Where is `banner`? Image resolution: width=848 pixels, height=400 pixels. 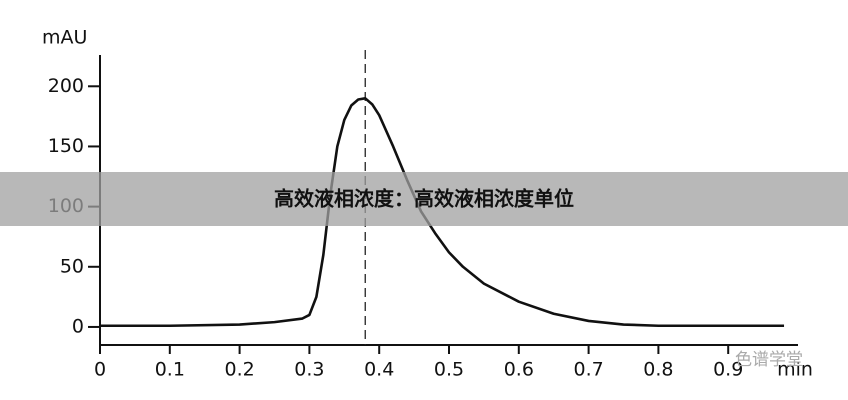
banner is located at coordinates (424, 199).